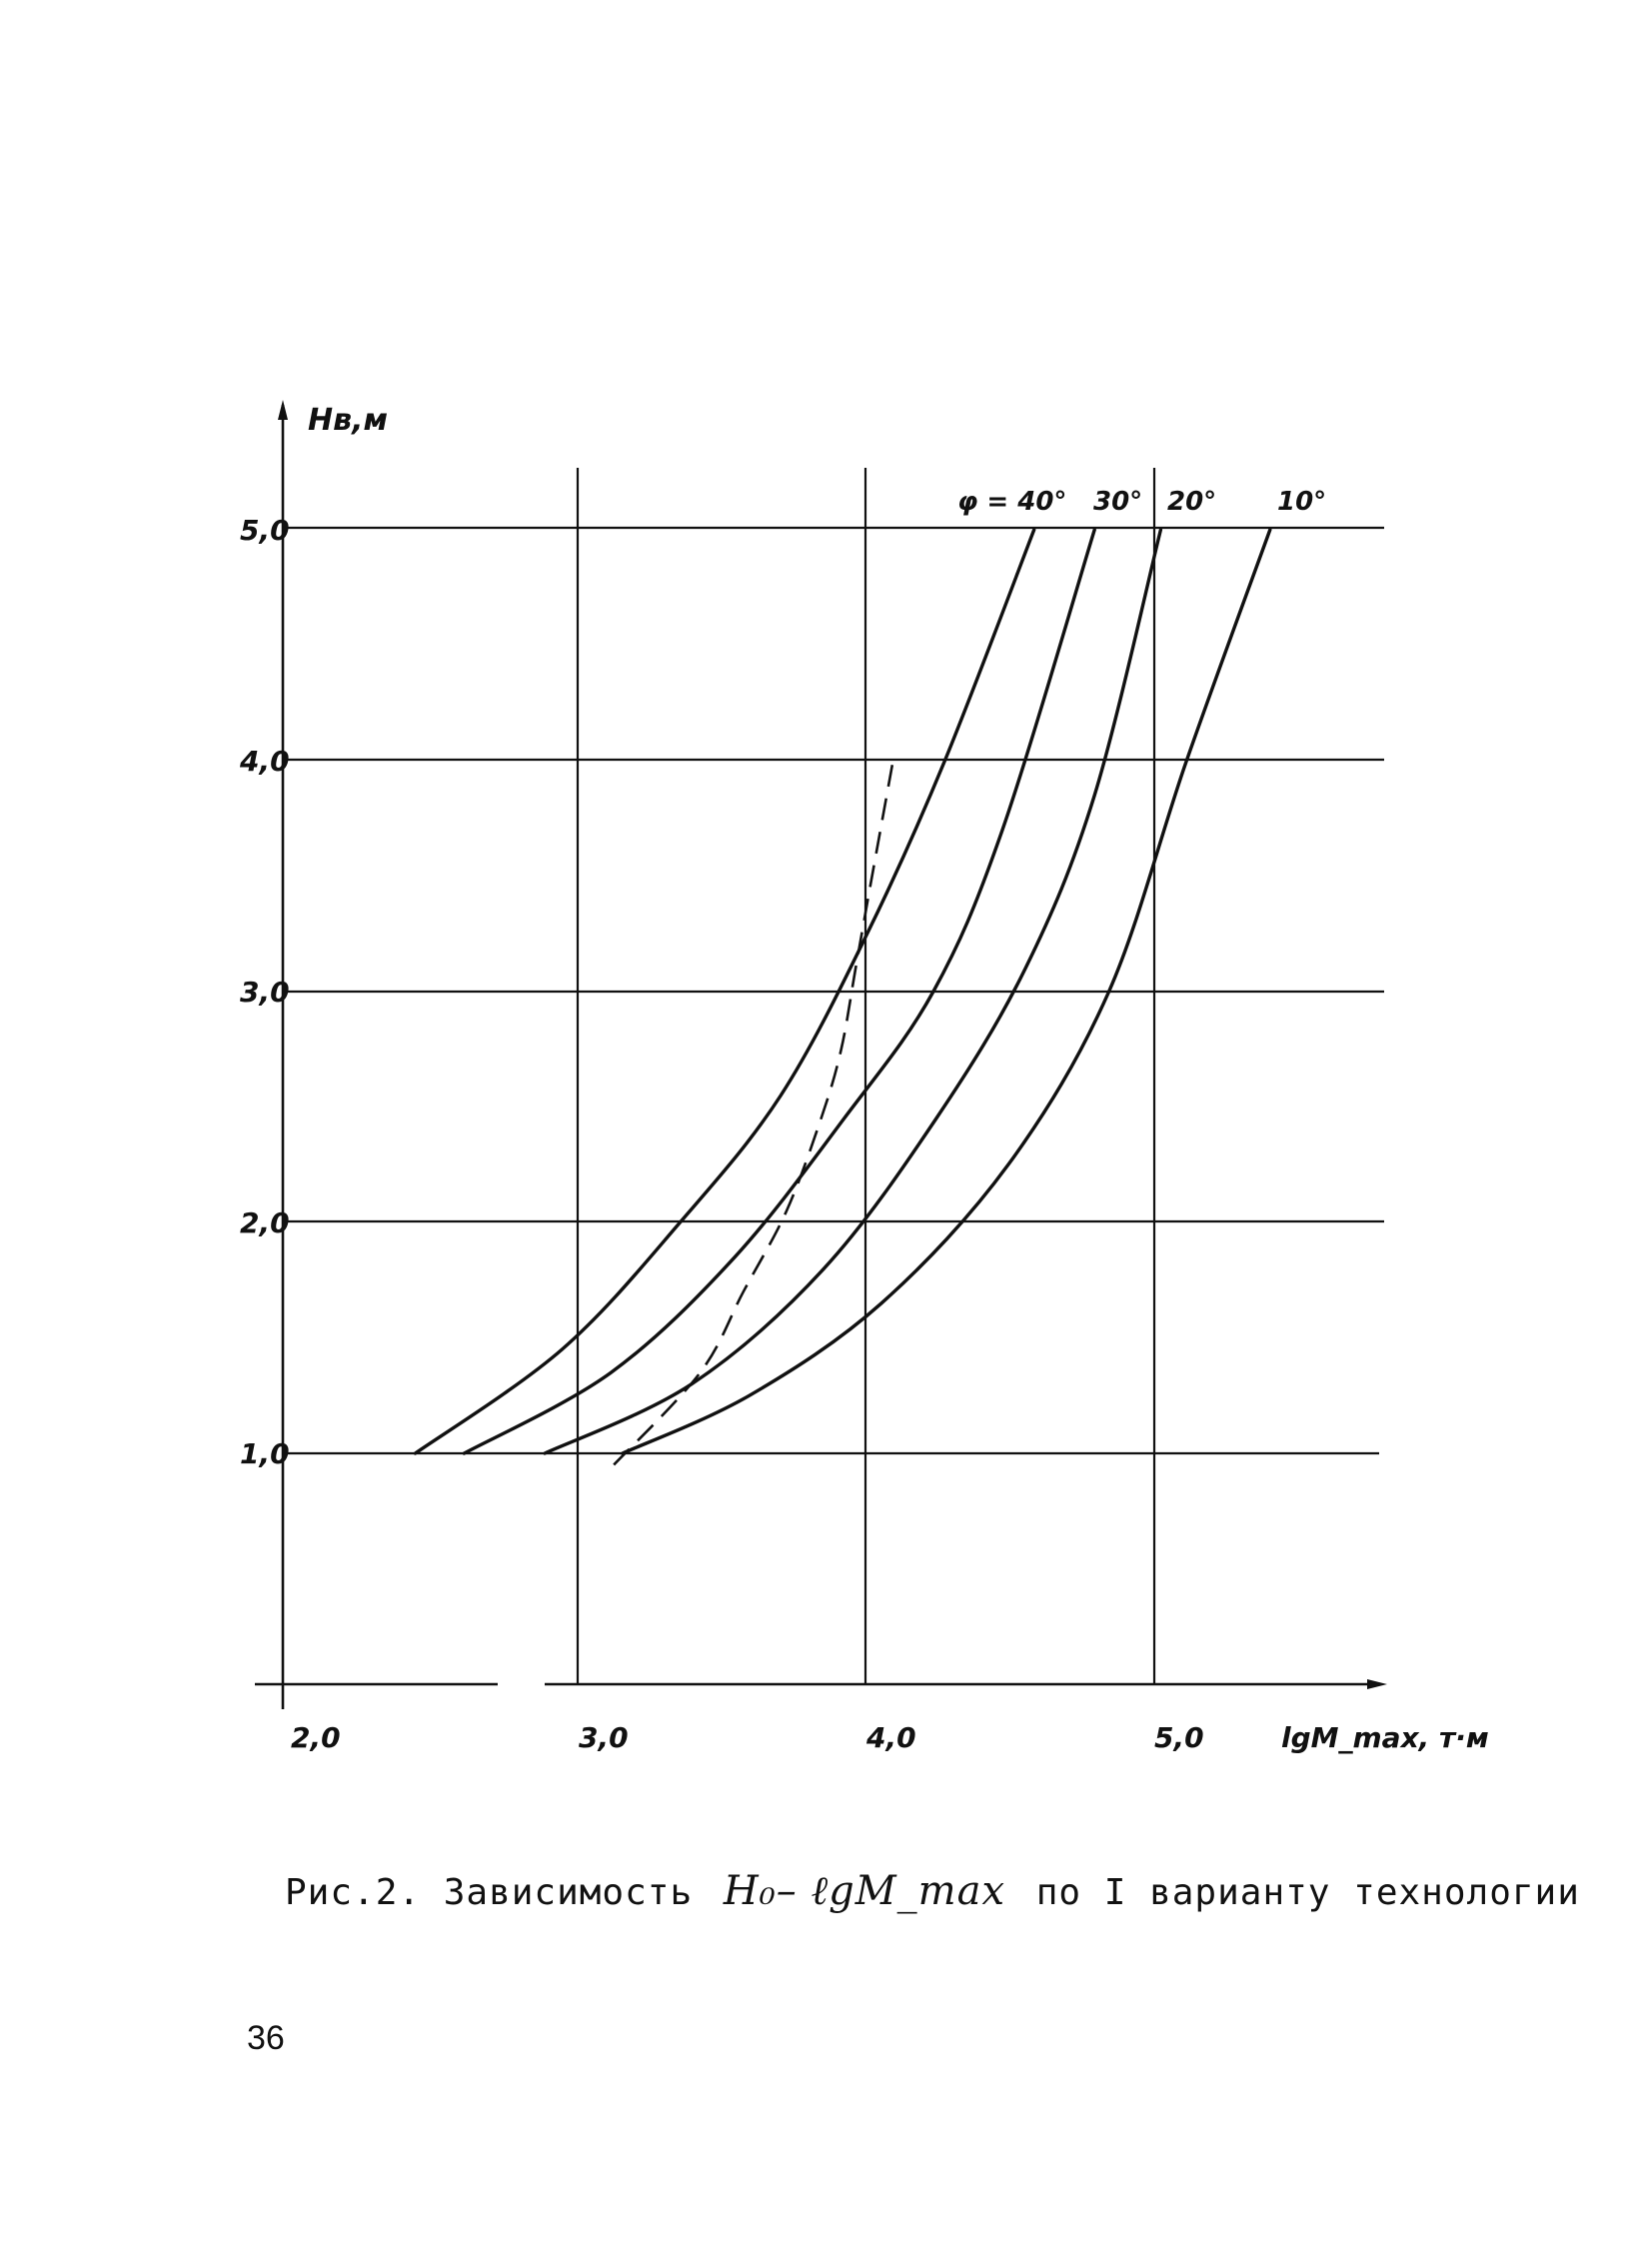 This screenshot has height=2243, width=1652. What do you see at coordinates (1307, 1892) in the screenshot?
I see `caption-suffix: по I варианту технологии` at bounding box center [1307, 1892].